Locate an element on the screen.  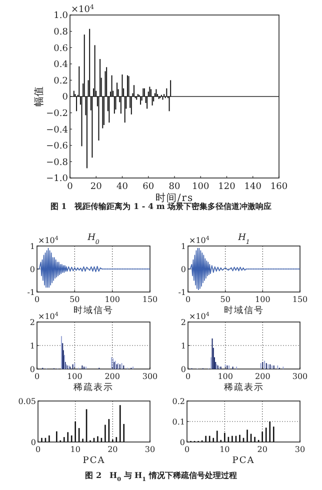
x-tick-label: 160 is located at coordinates (279, 187).